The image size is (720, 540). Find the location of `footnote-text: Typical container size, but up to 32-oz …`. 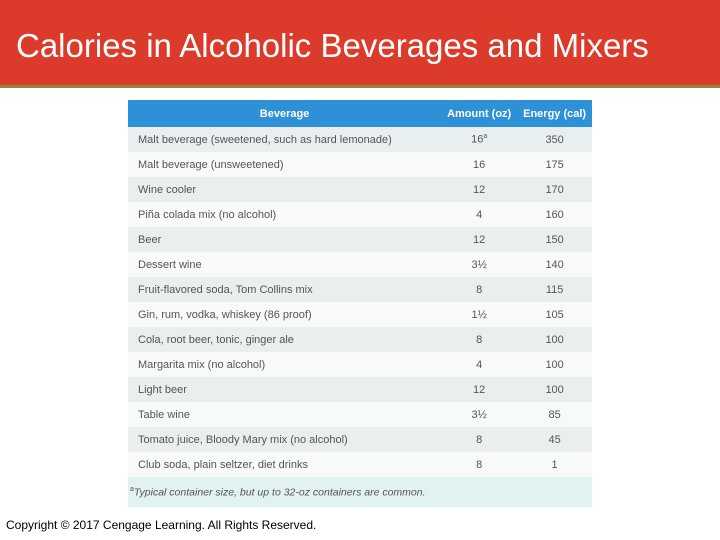

footnote-text: Typical container size, but up to 32-oz … is located at coordinates (279, 492).